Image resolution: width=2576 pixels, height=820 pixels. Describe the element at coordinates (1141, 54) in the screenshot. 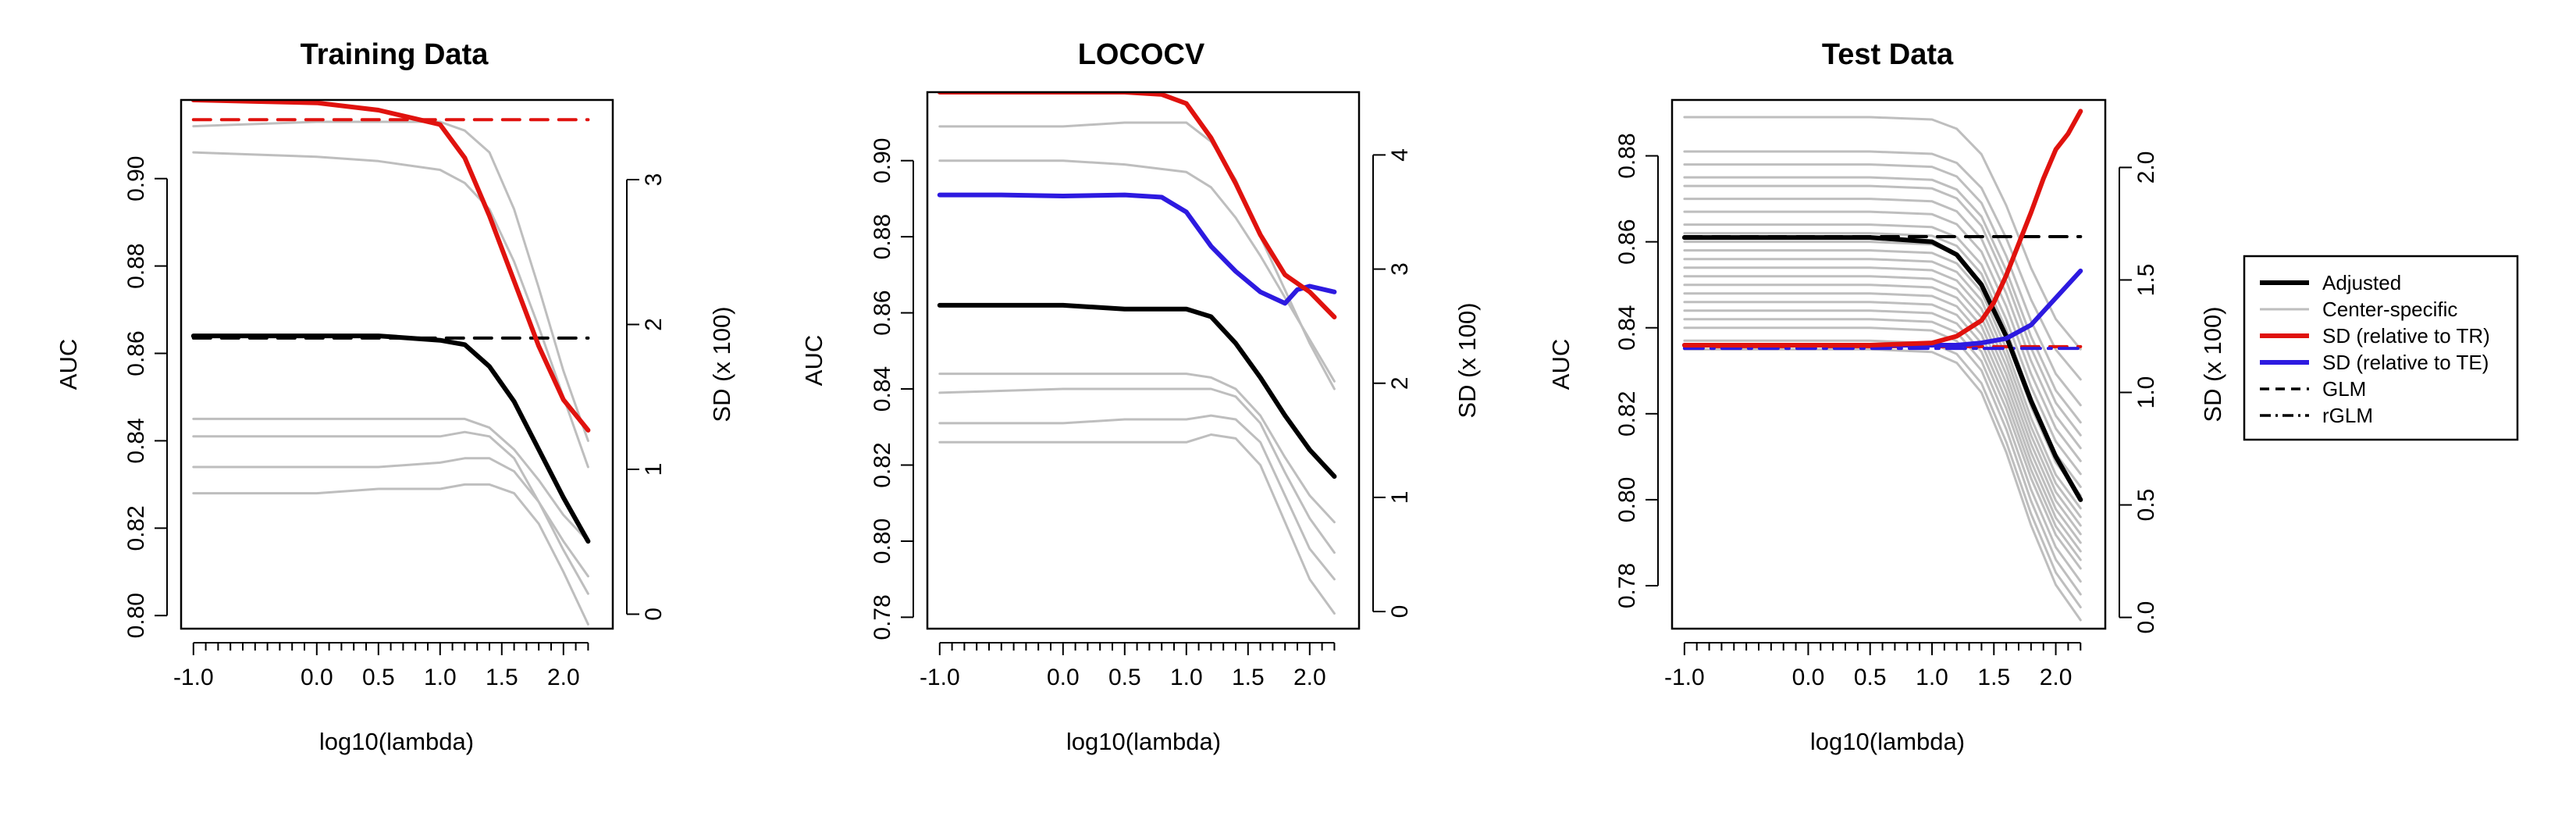

I see `chart-title: LOCOCV` at that location.